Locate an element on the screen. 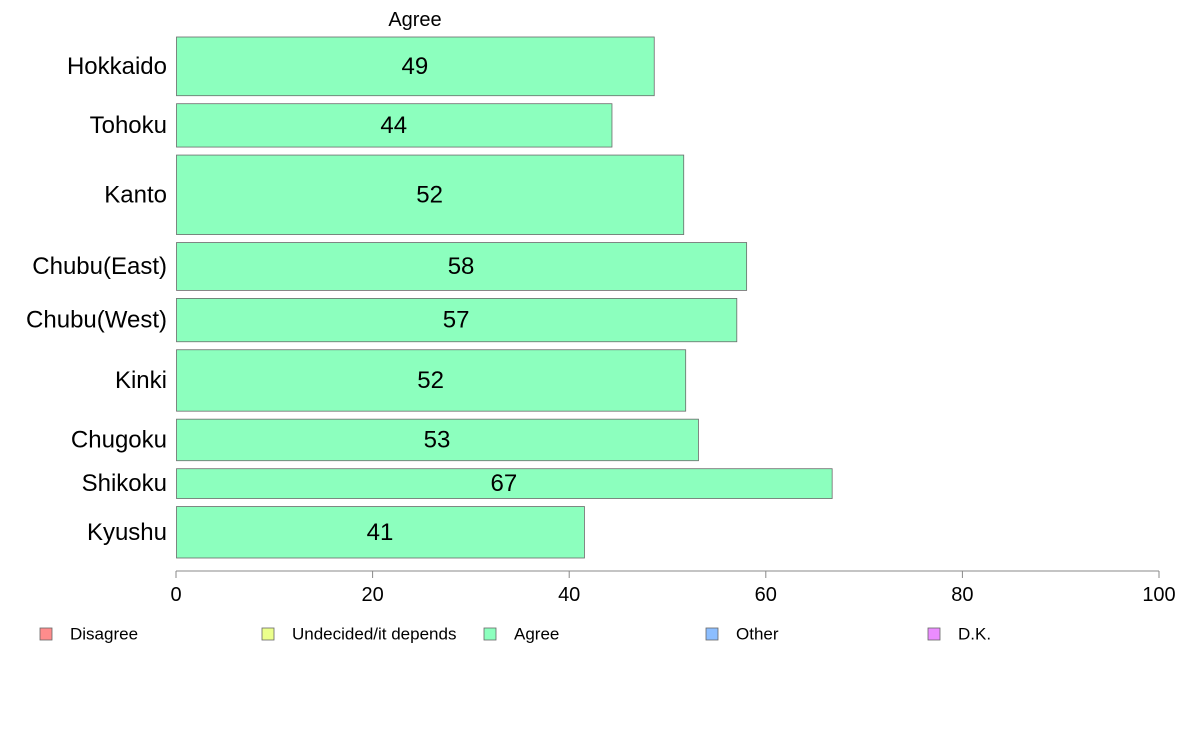 The image size is (1188, 736). data-label: 41 is located at coordinates (380, 532).